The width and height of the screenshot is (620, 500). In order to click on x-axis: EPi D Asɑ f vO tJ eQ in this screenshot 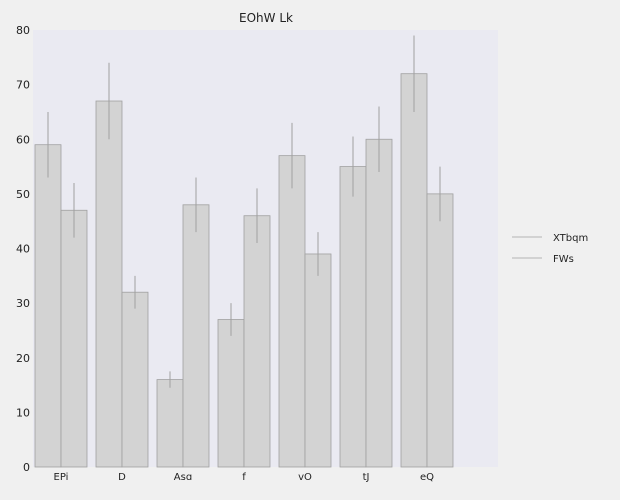, I will do `click(244, 477)`.